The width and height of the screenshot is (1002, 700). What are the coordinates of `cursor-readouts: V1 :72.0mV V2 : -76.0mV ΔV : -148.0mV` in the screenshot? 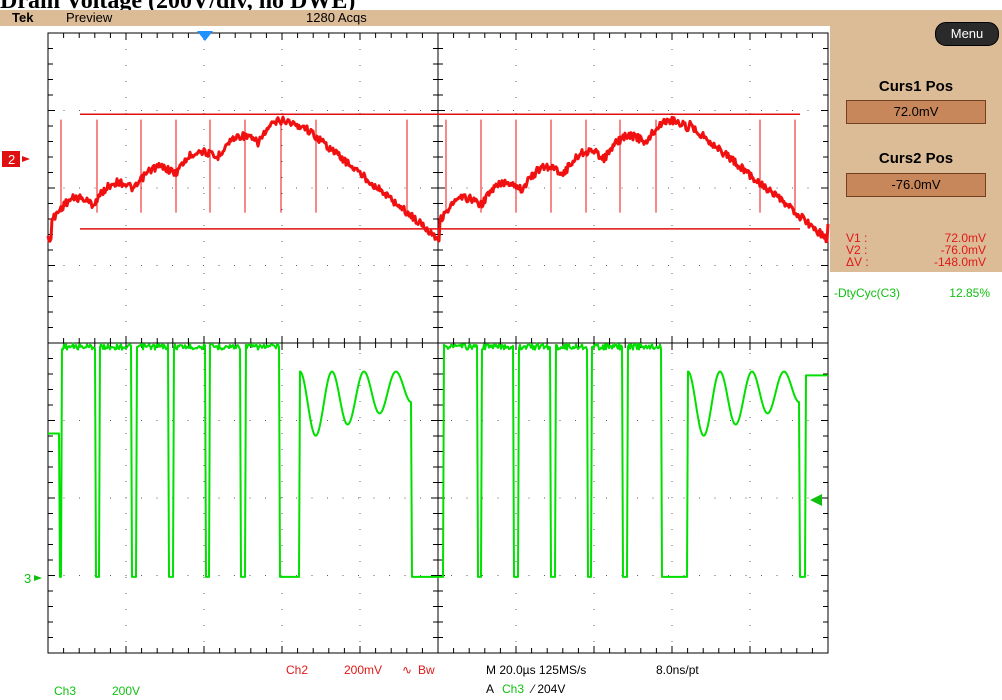 It's located at (911, 250).